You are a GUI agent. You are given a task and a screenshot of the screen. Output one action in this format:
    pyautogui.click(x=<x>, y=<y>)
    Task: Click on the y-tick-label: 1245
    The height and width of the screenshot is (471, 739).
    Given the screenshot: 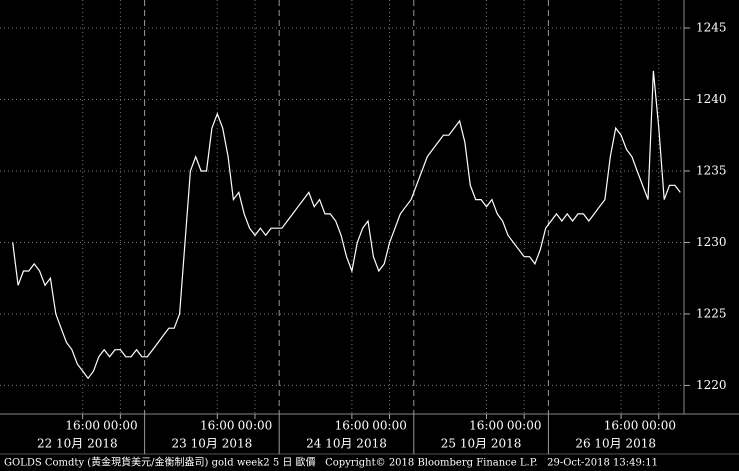 What is the action you would take?
    pyautogui.click(x=711, y=28)
    